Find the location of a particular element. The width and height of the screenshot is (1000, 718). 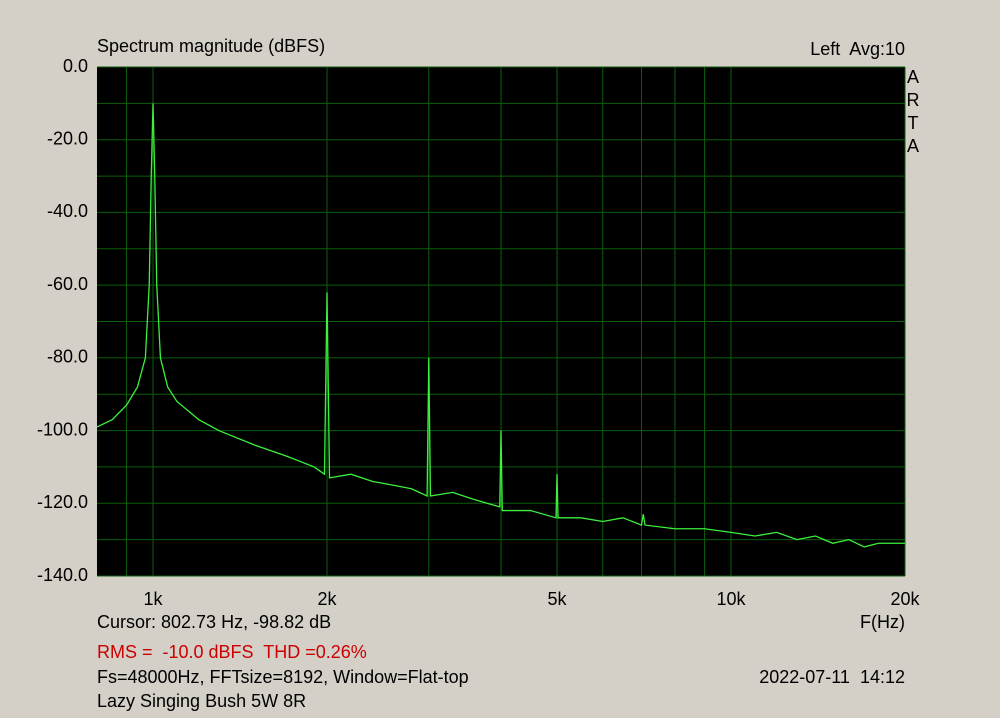

watermark: ARTA is located at coordinates (913, 111).